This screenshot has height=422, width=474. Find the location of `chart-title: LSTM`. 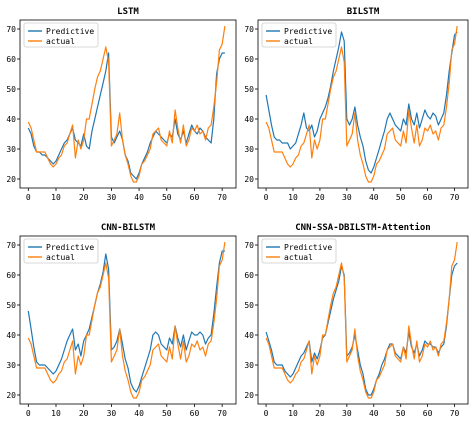

chart-title: LSTM is located at coordinates (128, 12).